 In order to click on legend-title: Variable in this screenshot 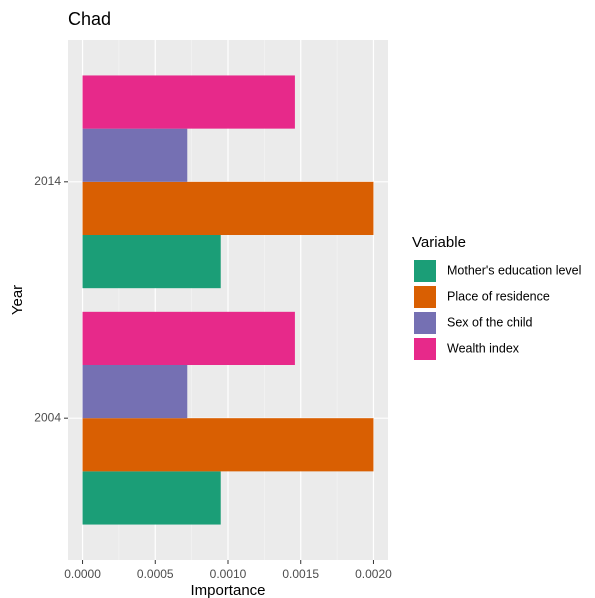, I will do `click(439, 242)`.